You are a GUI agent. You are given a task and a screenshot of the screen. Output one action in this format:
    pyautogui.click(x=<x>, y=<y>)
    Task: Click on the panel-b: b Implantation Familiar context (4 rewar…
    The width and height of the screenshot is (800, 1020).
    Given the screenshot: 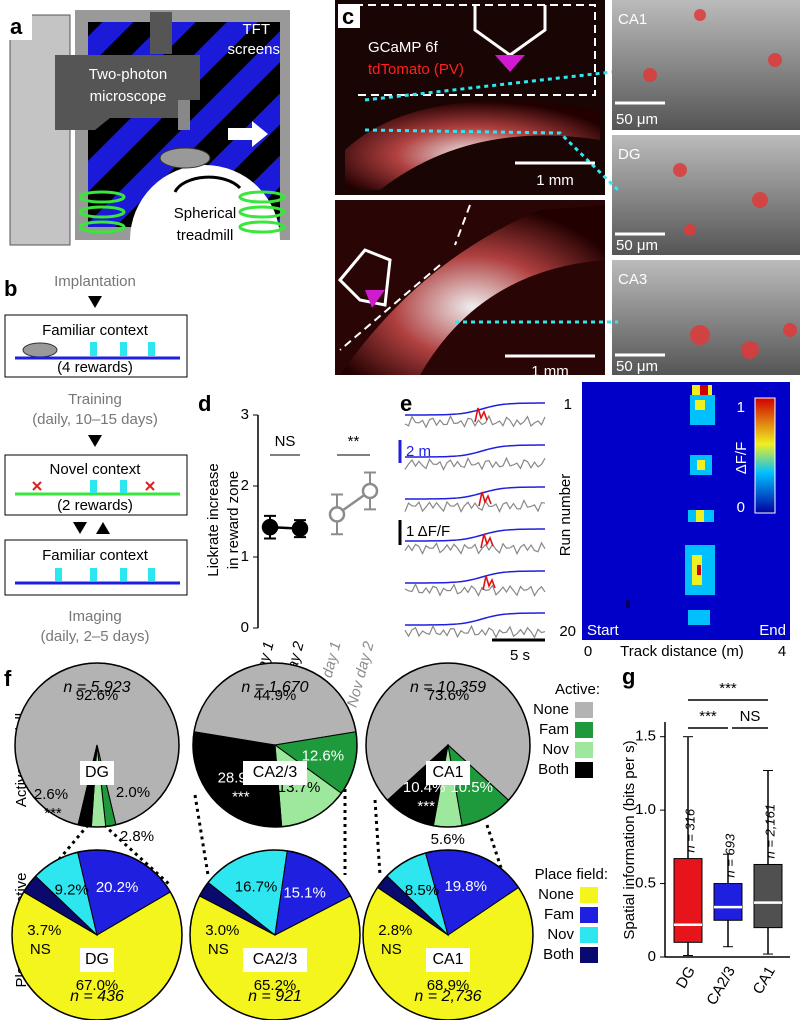 What is the action you would take?
    pyautogui.click(x=96, y=459)
    